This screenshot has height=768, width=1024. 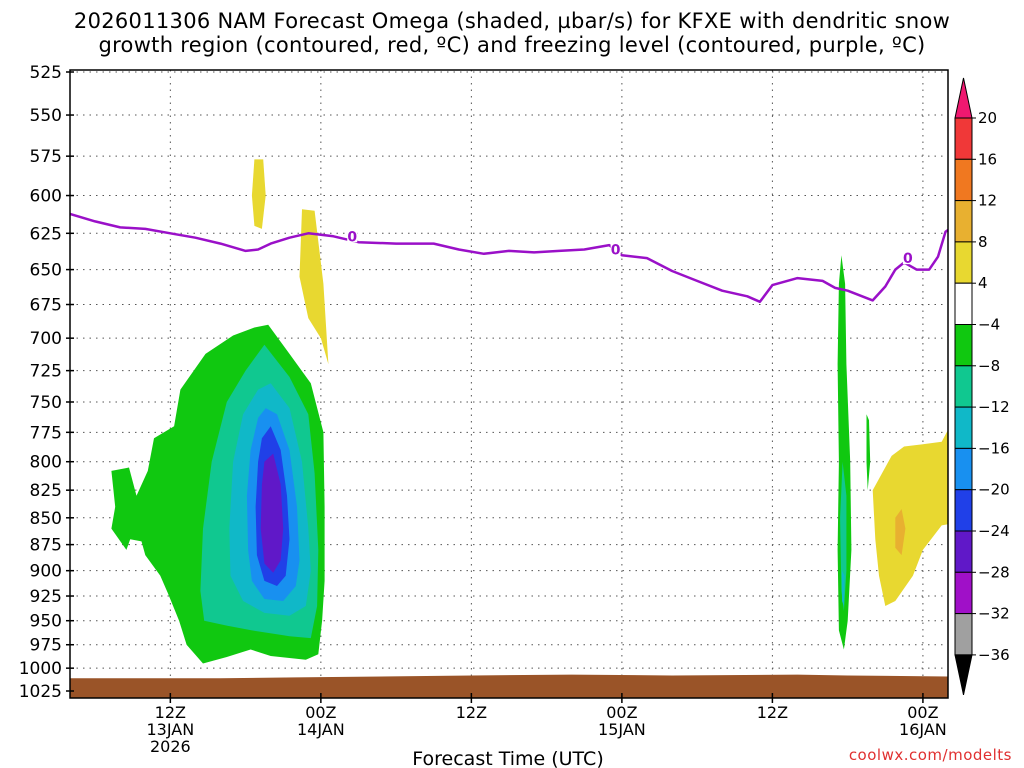 What do you see at coordinates (46, 157) in the screenshot?
I see `y-tick-label: 575` at bounding box center [46, 157].